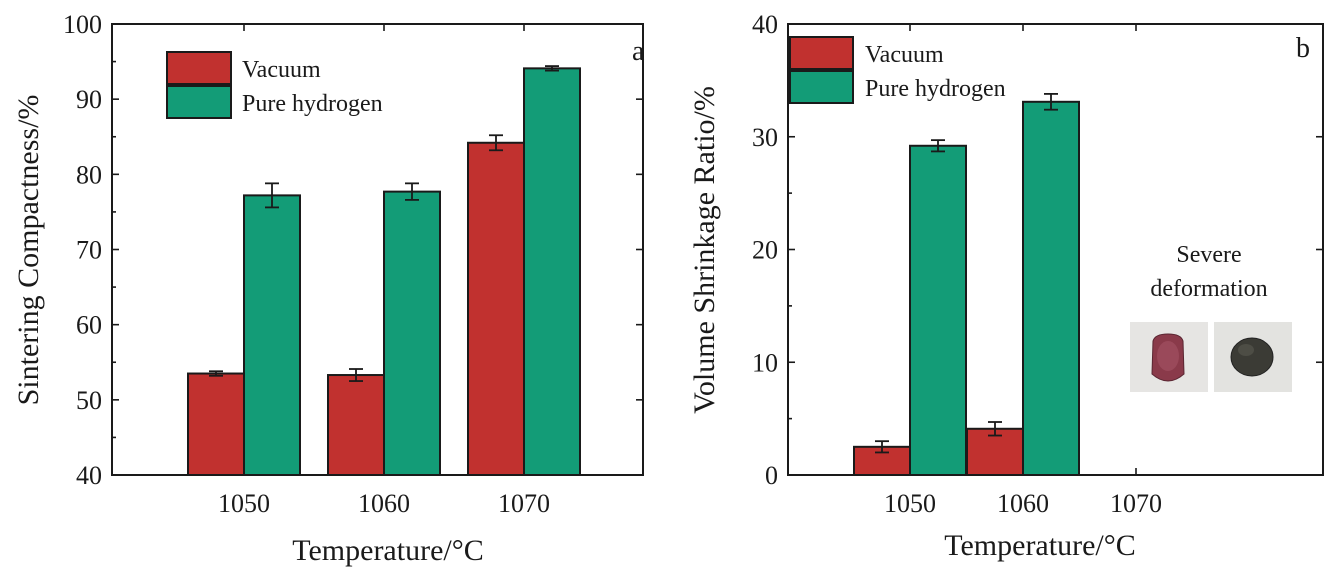 This screenshot has width=1343, height=573. Describe the element at coordinates (904, 55) in the screenshot. I see `panel-b-legend-label-vacuum: Vacuum` at that location.